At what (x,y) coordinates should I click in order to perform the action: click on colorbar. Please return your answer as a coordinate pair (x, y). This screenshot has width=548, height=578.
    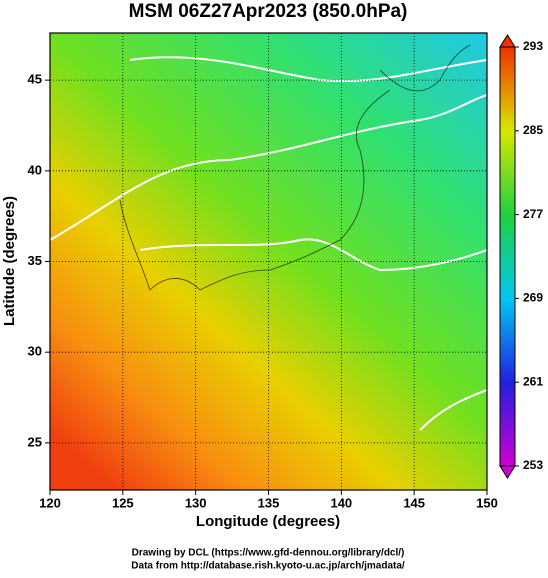
    Looking at the image, I should click on (507, 256).